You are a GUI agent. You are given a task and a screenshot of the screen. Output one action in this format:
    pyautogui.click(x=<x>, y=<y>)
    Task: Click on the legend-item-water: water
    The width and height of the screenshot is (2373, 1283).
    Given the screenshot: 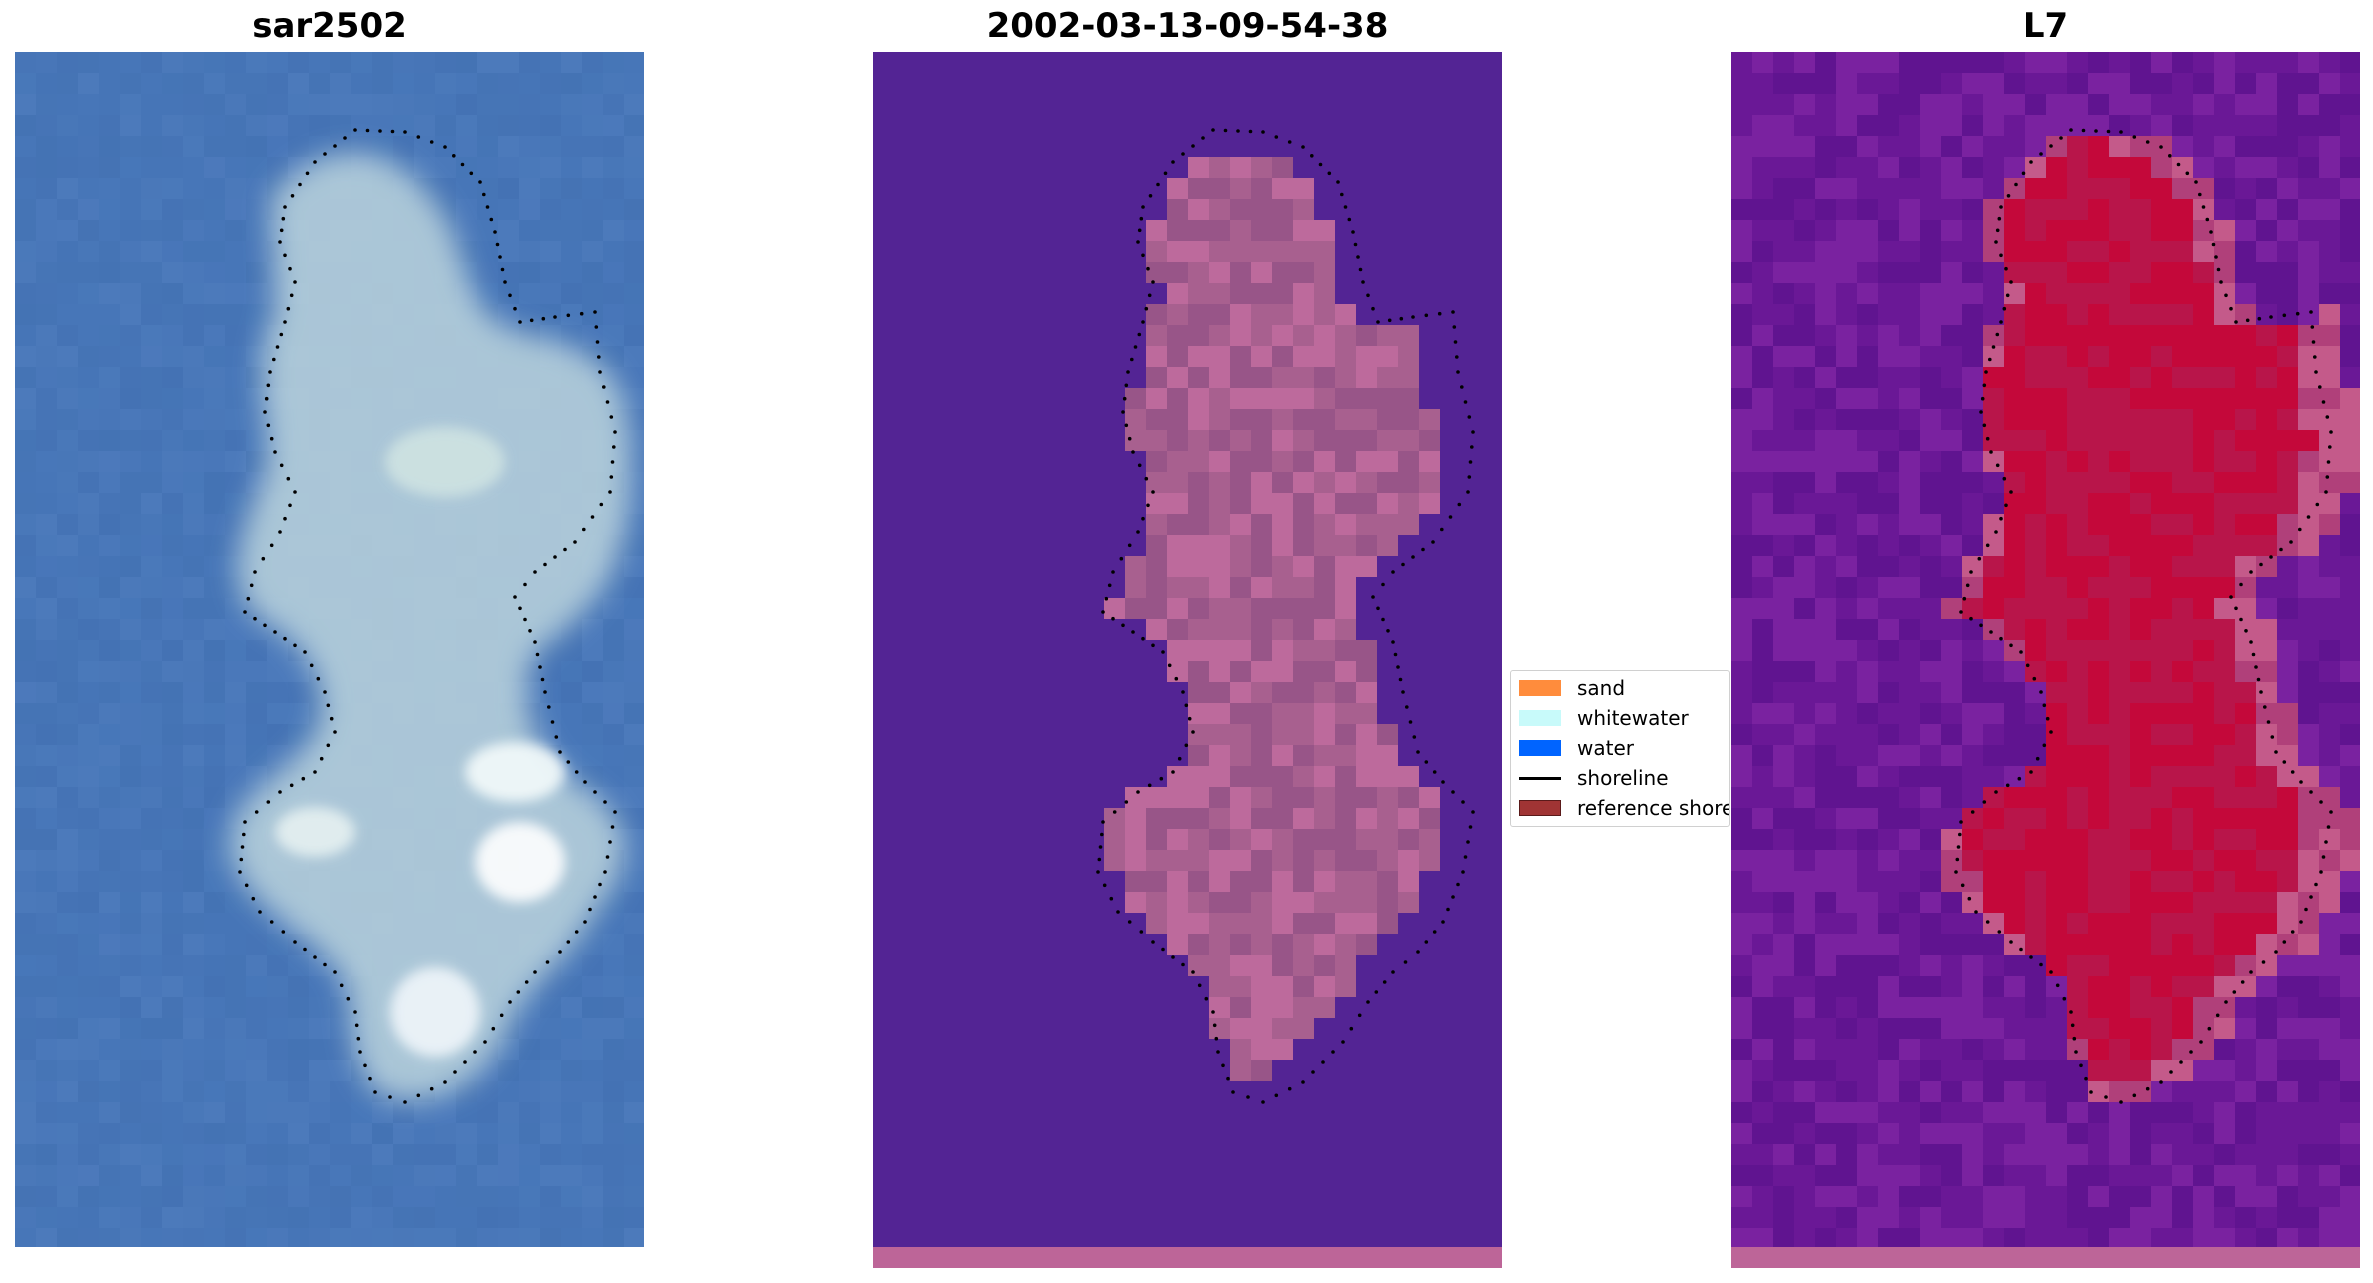 What is the action you would take?
    pyautogui.click(x=1576, y=748)
    